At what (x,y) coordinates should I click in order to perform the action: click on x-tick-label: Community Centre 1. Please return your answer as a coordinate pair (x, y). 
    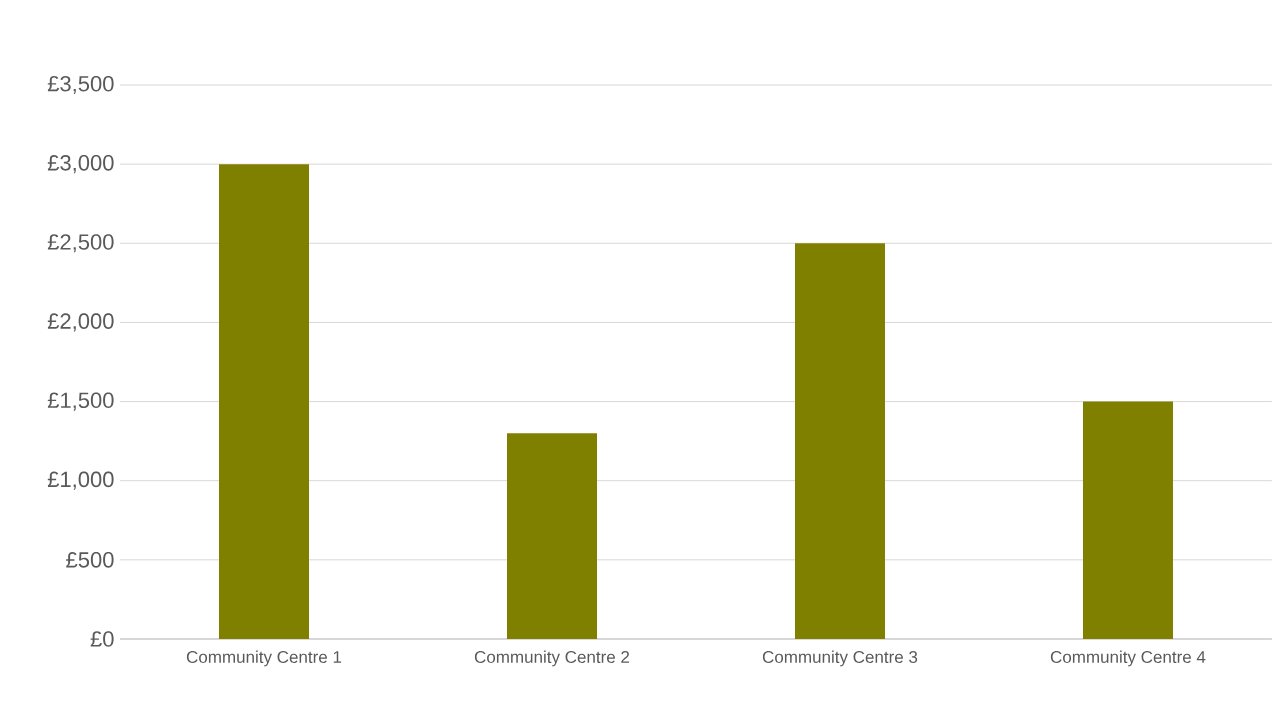
    Looking at the image, I should click on (264, 658).